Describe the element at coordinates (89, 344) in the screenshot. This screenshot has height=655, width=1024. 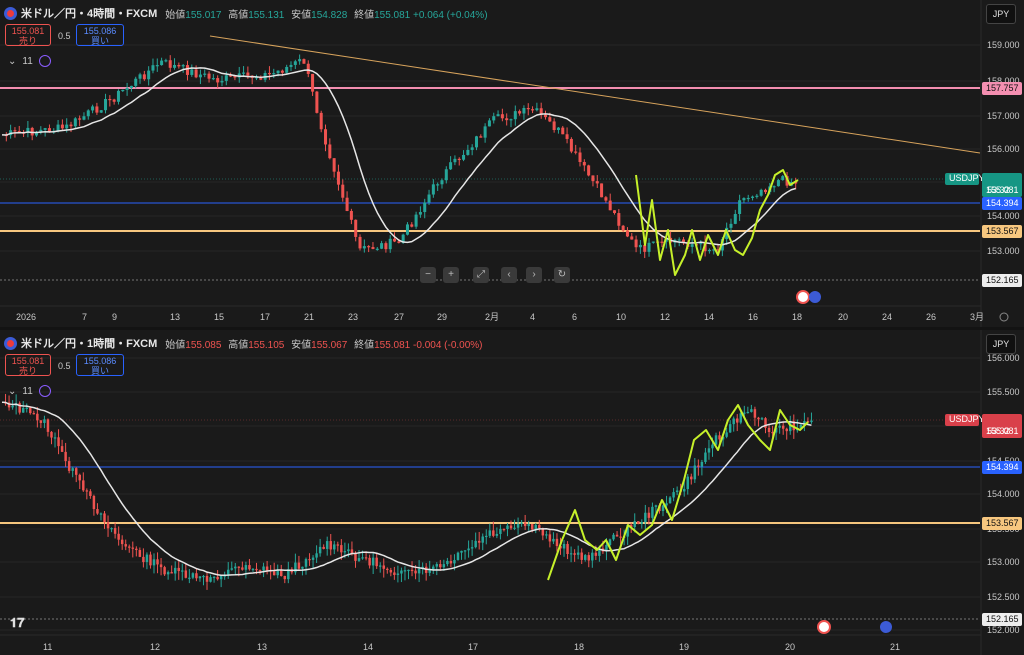
I see `symbol-title: 米ドル／円・1時間・FXCM` at that location.